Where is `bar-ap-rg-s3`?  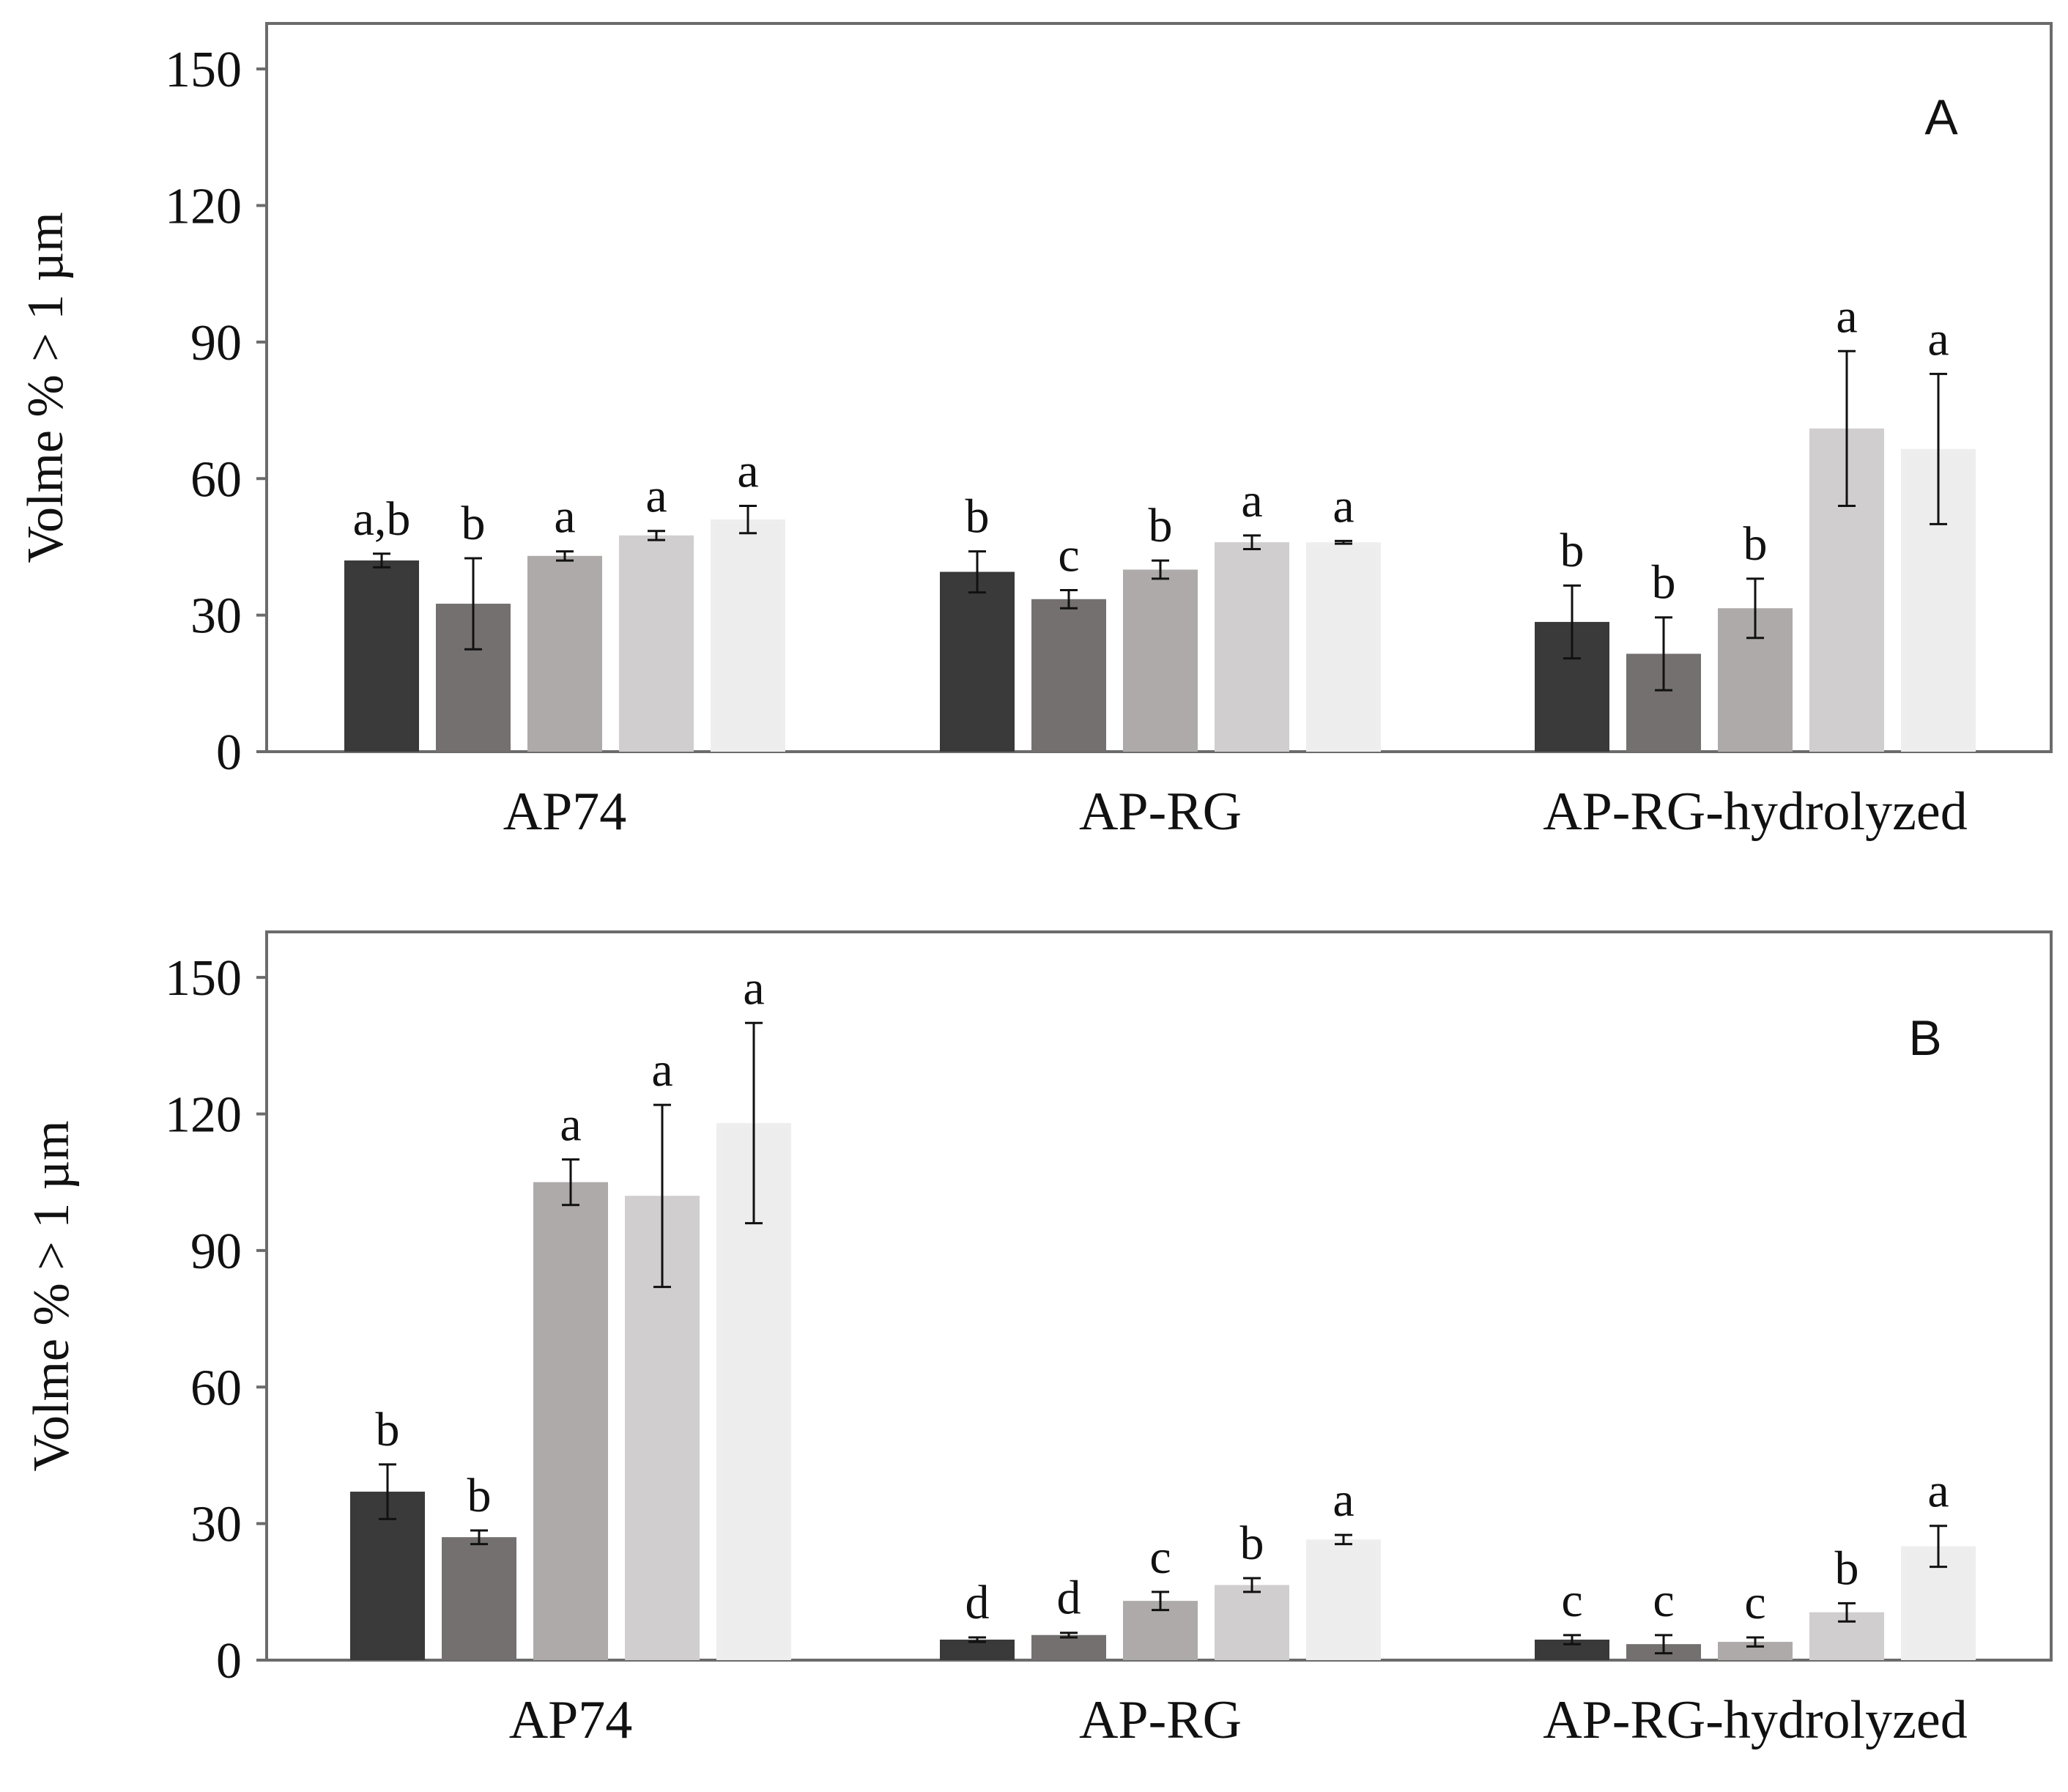 bar-ap-rg-s3 is located at coordinates (1160, 660).